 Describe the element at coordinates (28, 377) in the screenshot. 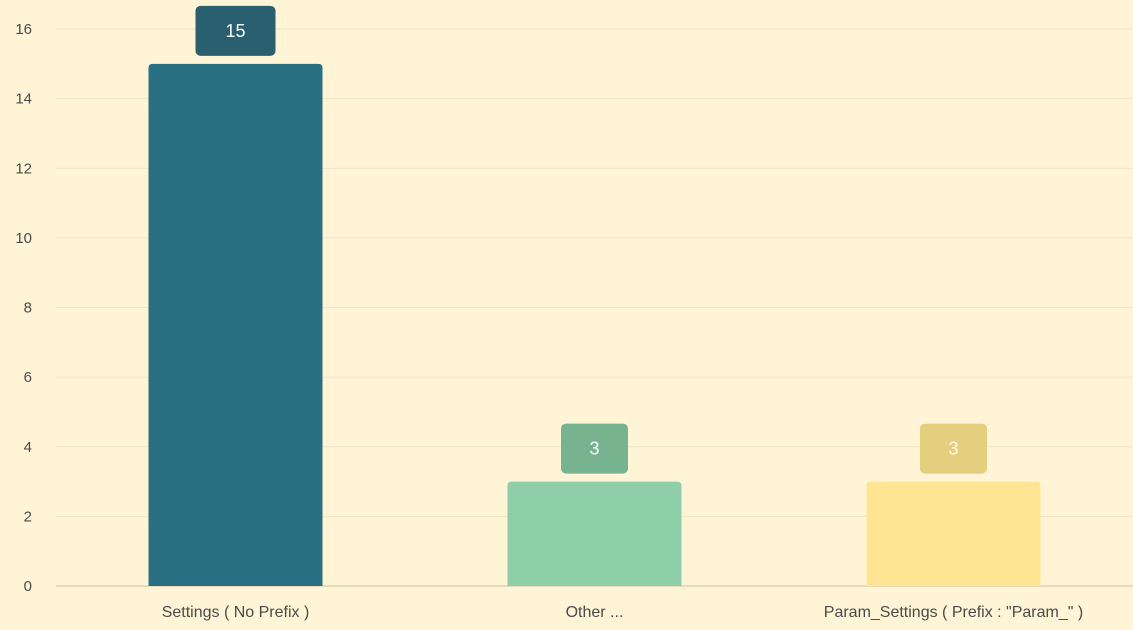

I see `y-tick-label: 6` at that location.